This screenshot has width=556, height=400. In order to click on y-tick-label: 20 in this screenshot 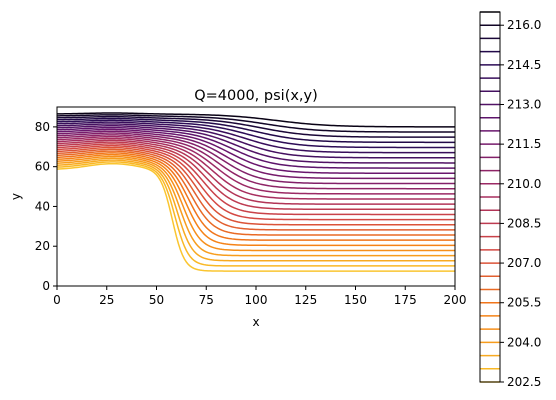, I will do `click(42, 246)`.